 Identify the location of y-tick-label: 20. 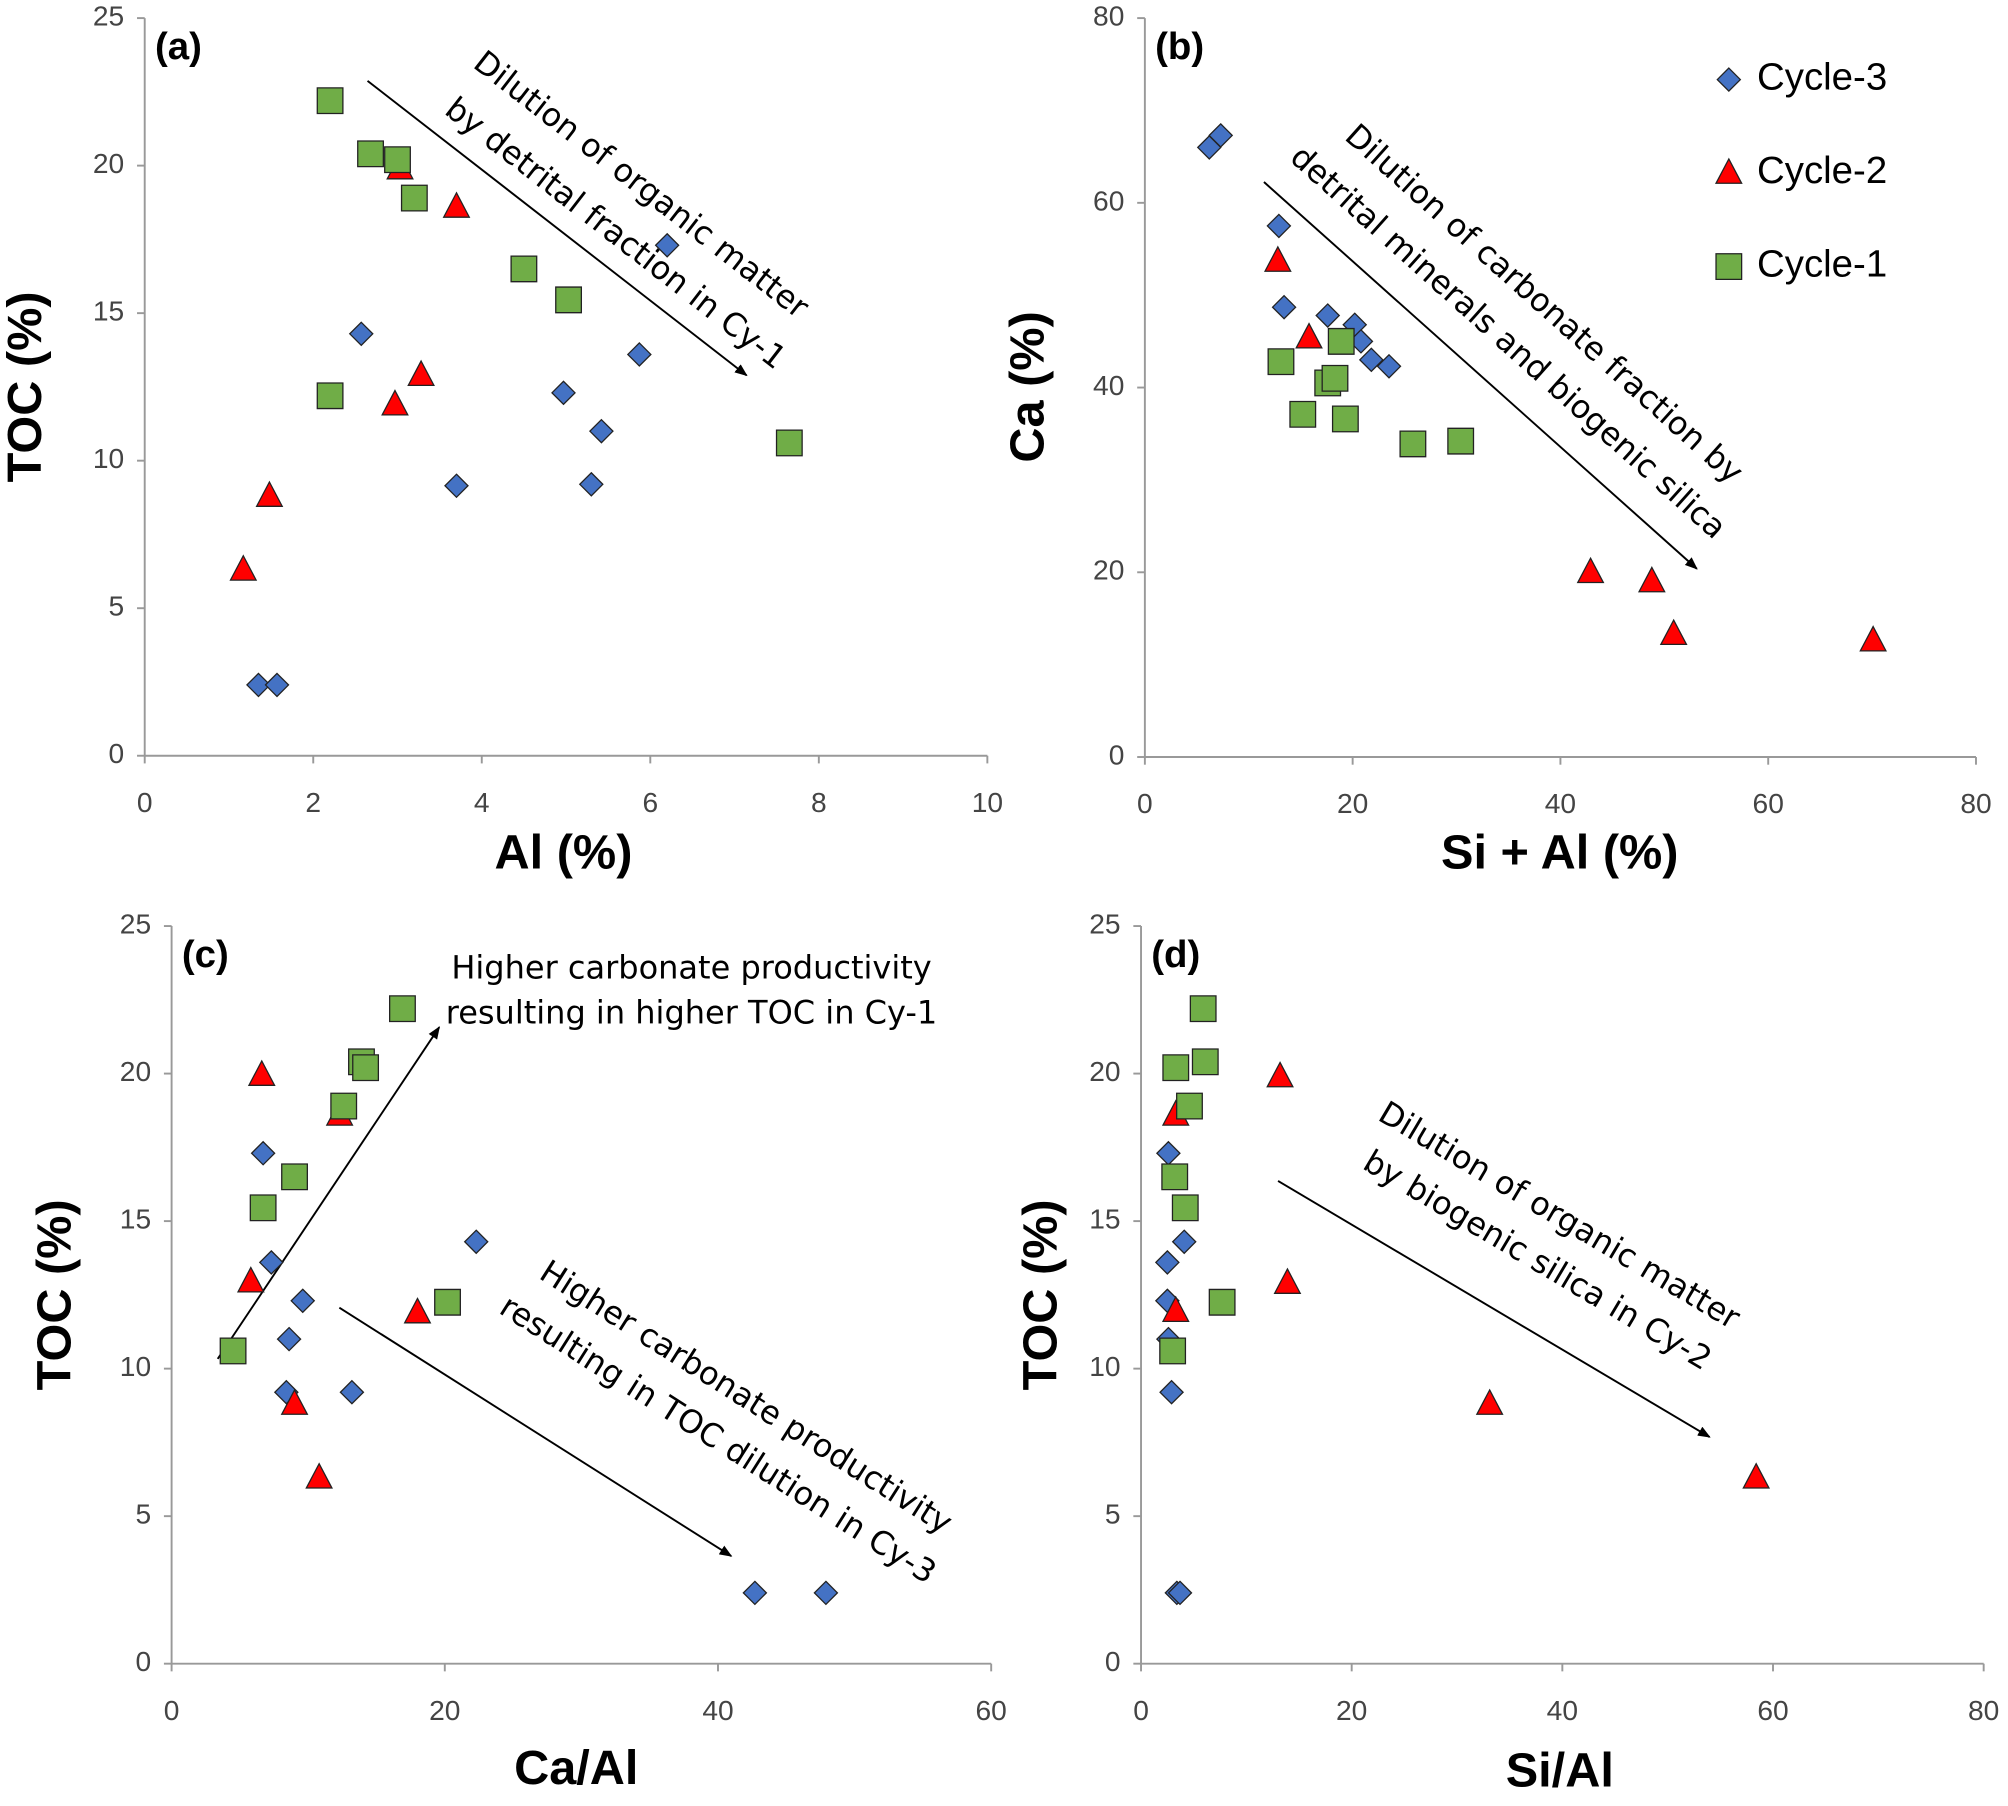
(1104, 1071).